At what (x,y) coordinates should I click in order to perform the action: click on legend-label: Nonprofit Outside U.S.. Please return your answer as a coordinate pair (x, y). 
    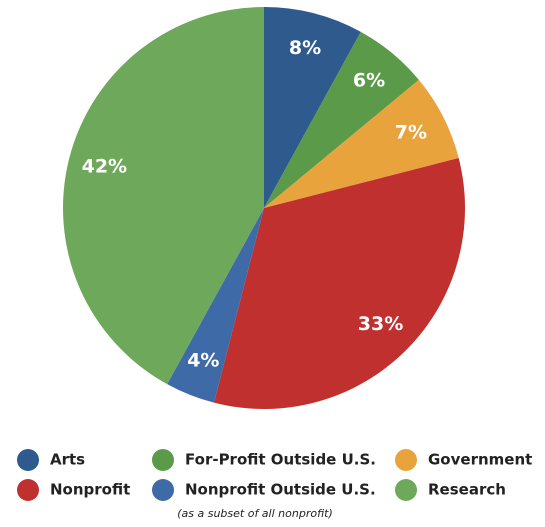
    Looking at the image, I should click on (280, 490).